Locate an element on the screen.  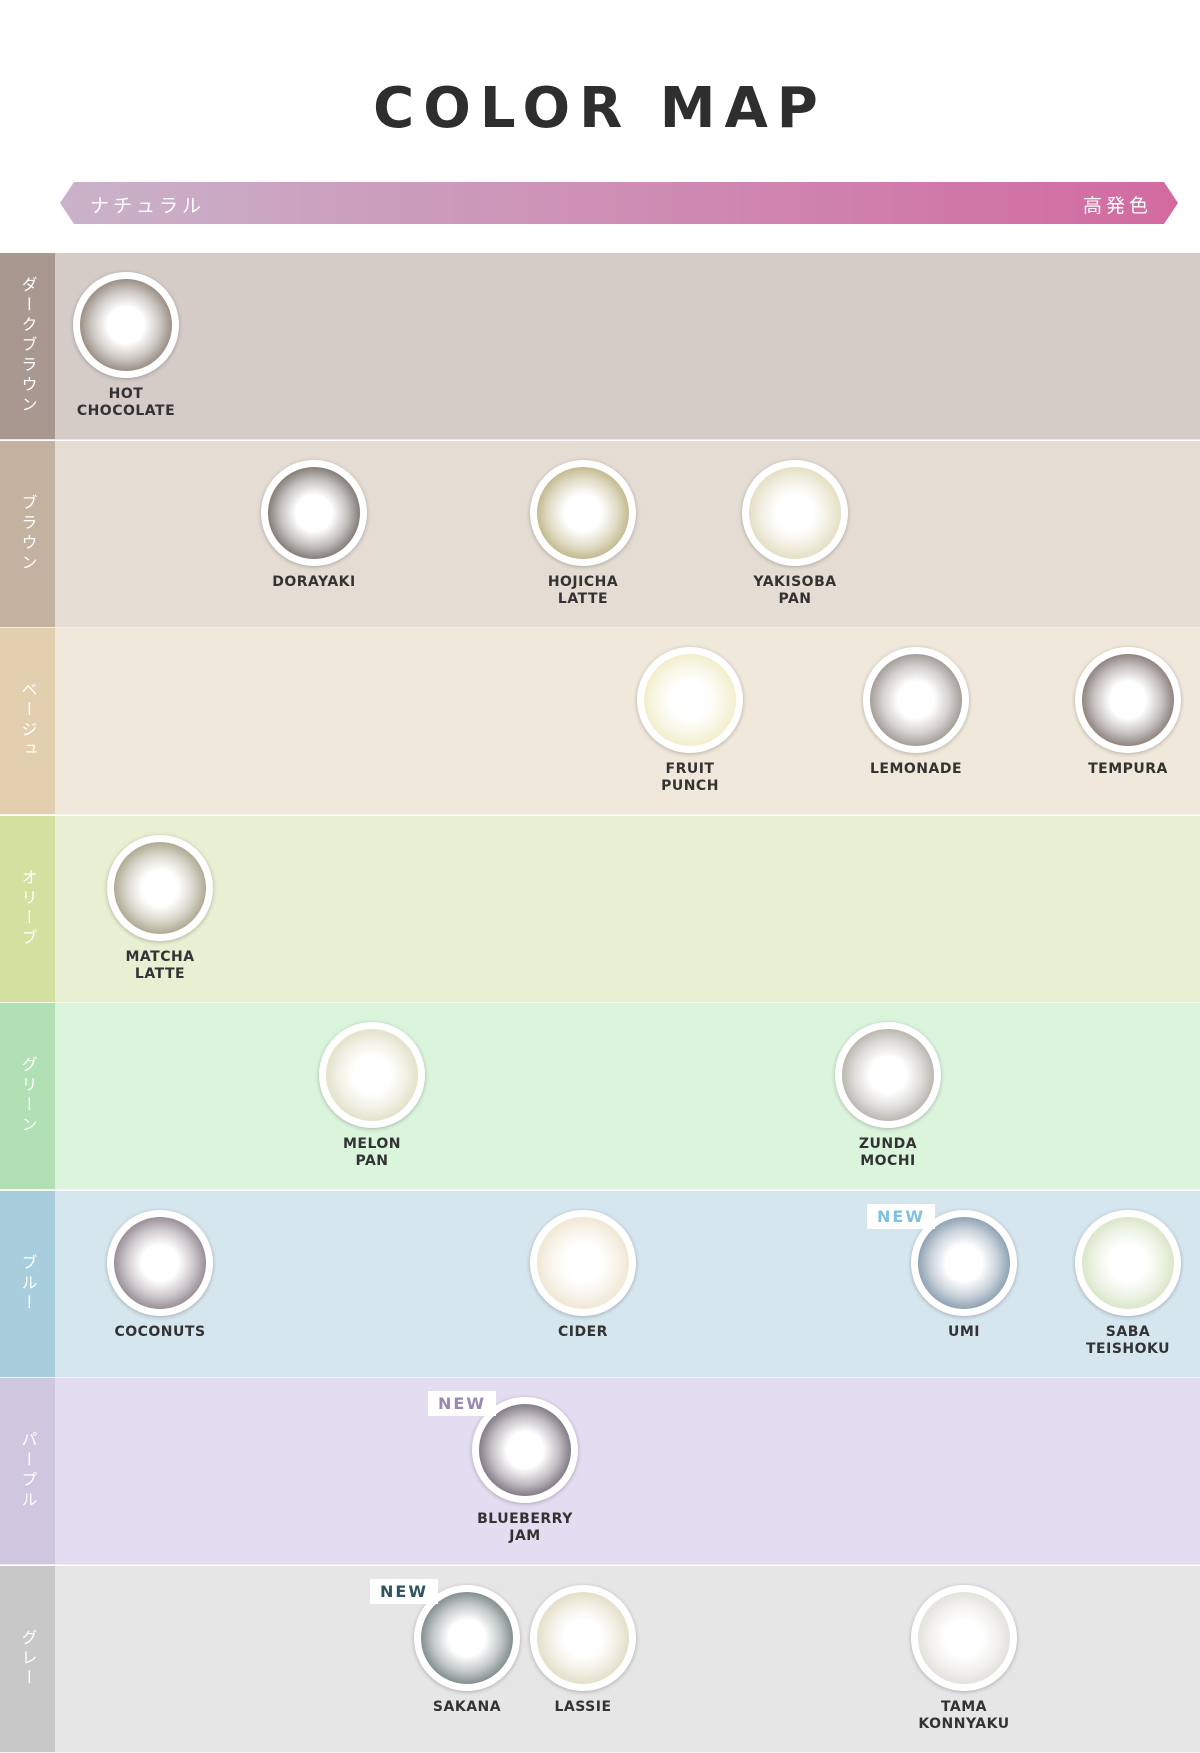
lens-name: DORAYAKI is located at coordinates (314, 581).